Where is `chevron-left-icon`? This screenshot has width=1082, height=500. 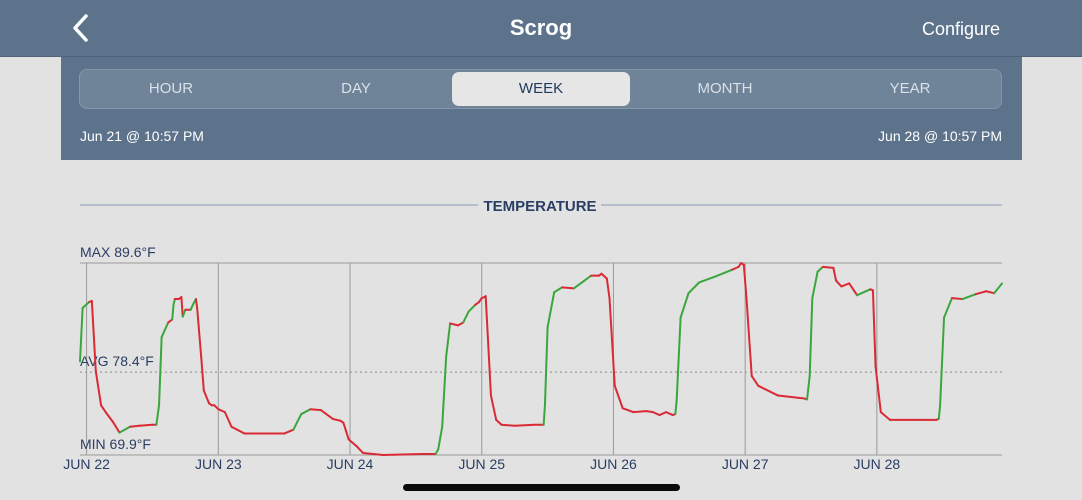
chevron-left-icon is located at coordinates (80, 28).